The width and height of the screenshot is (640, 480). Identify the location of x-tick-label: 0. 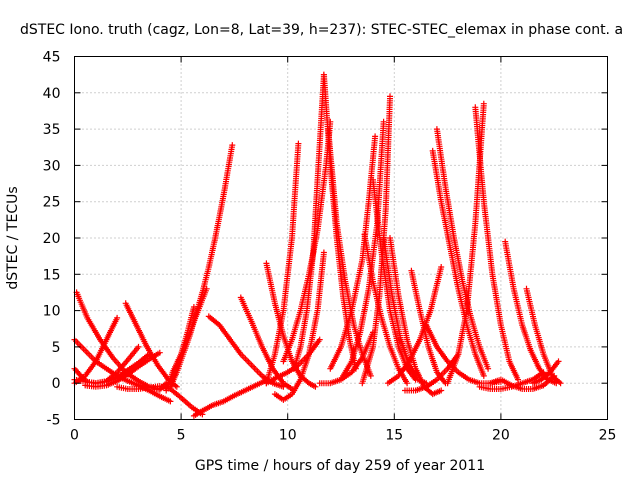
(74, 436).